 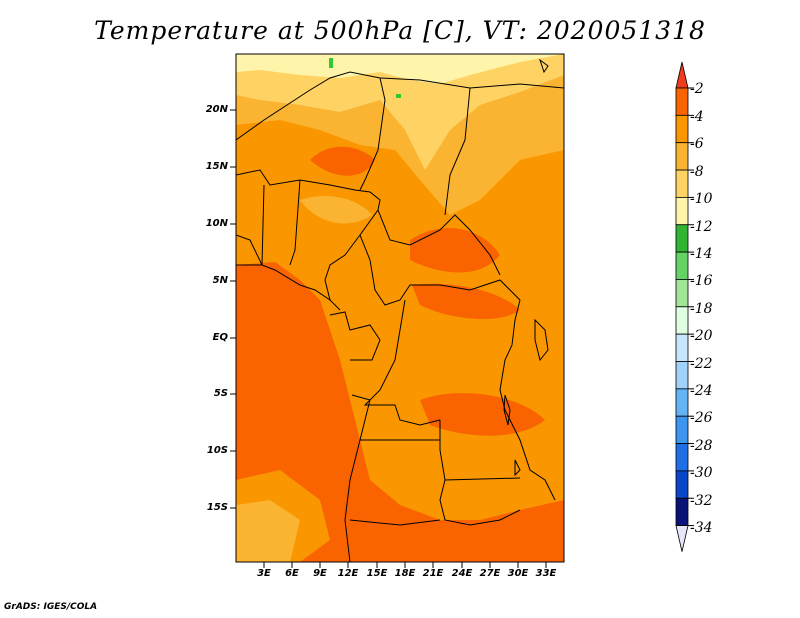 What do you see at coordinates (220, 280) in the screenshot?
I see `lat-label-5n: 5N` at bounding box center [220, 280].